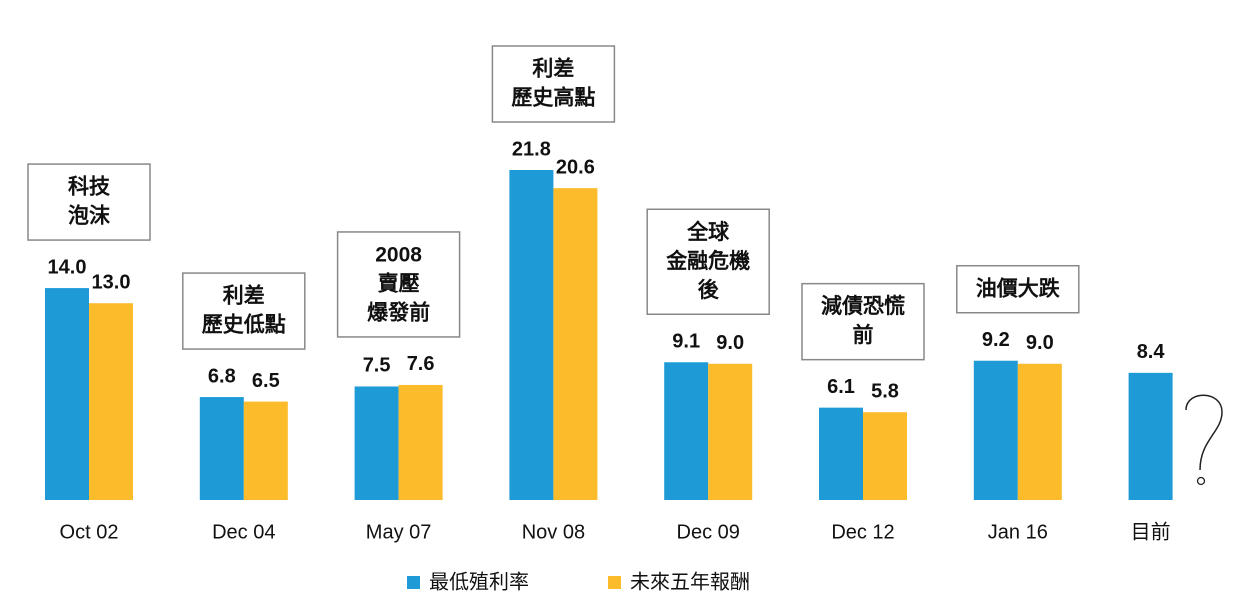 The width and height of the screenshot is (1237, 600). What do you see at coordinates (398, 255) in the screenshot?
I see `annotation: 2008` at bounding box center [398, 255].